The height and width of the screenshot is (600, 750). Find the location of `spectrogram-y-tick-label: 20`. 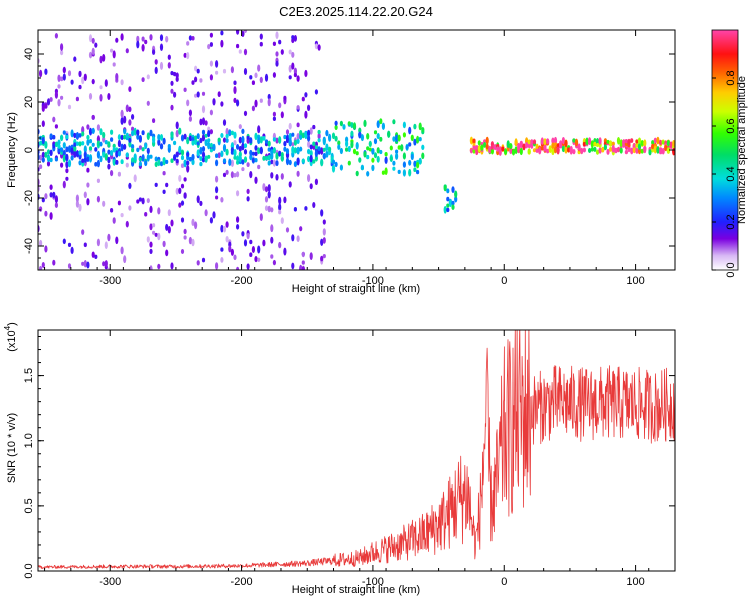

spectrogram-y-tick-label: 20 is located at coordinates (29, 102).